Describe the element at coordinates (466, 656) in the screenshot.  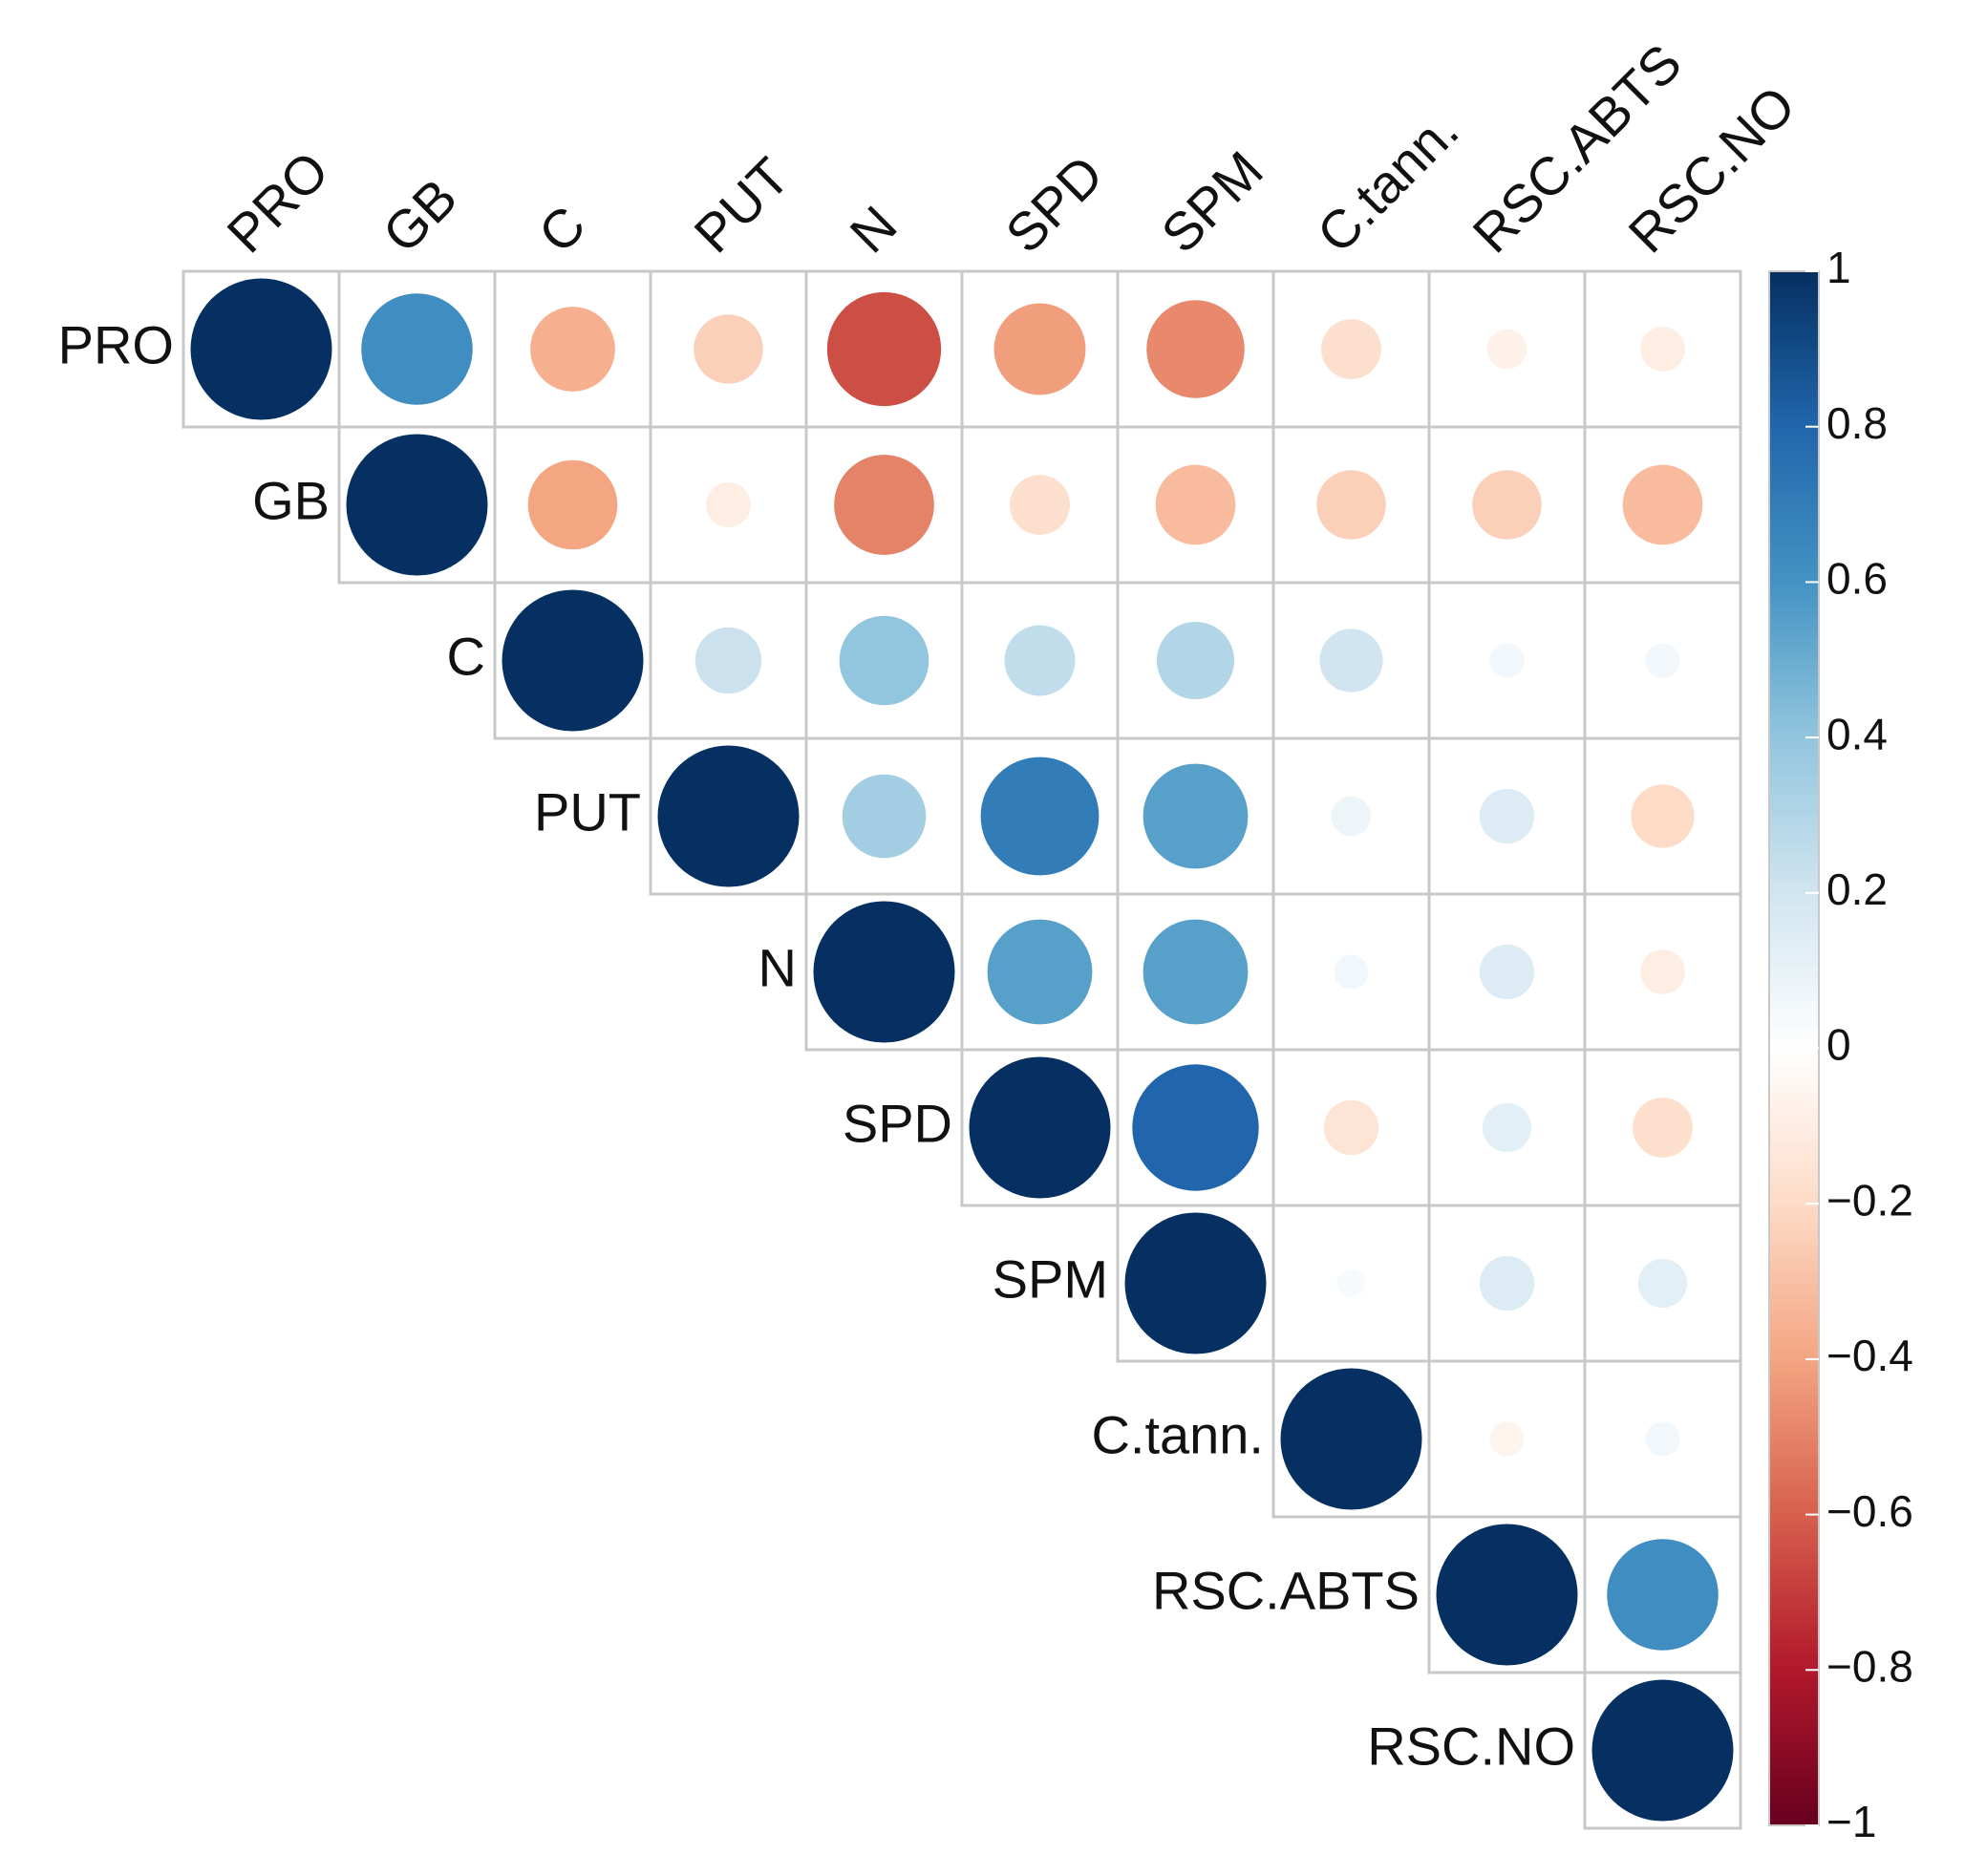
I see `row-label: C` at that location.